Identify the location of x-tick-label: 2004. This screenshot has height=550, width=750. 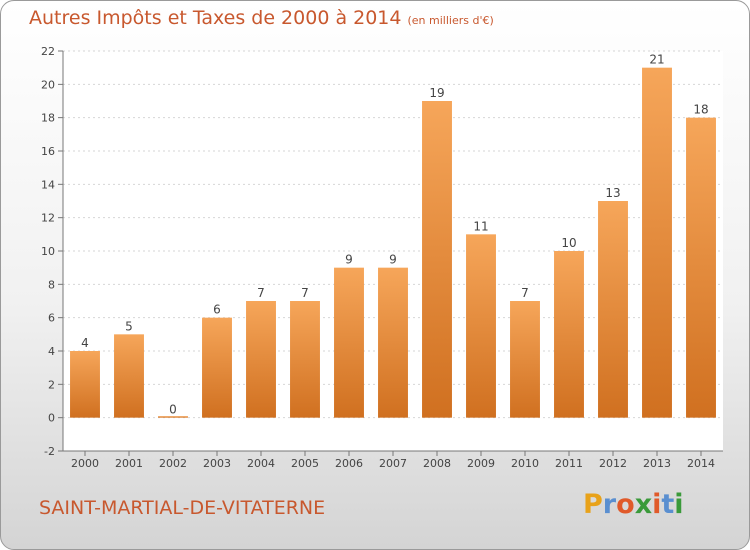
(261, 463).